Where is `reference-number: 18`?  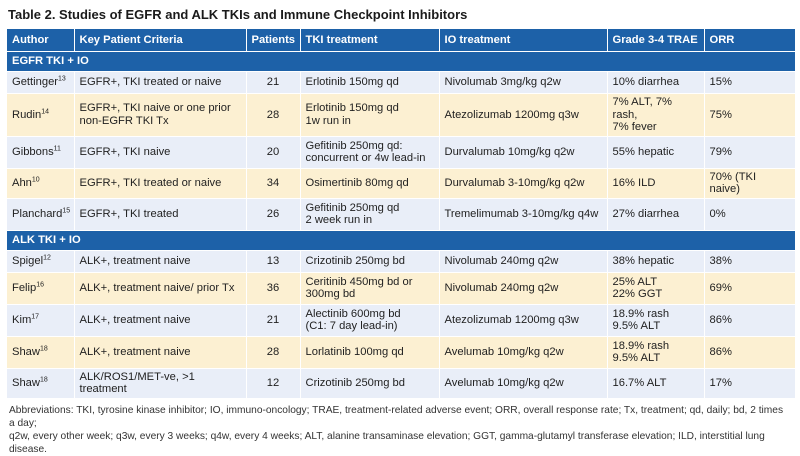 reference-number: 18 is located at coordinates (44, 380).